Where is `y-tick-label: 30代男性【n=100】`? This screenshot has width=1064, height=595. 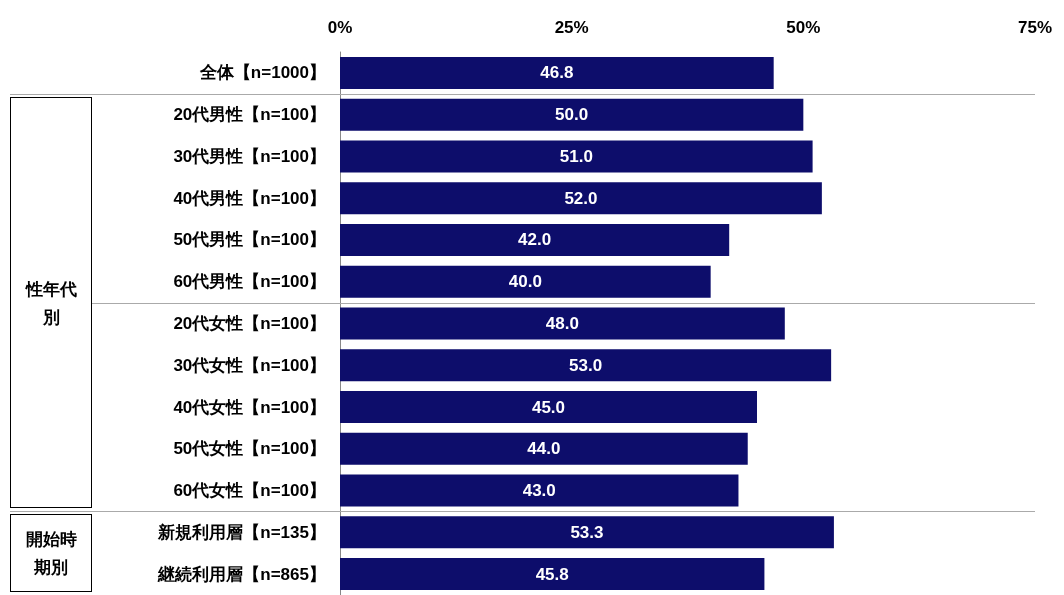
y-tick-label: 30代男性【n=100】 is located at coordinates (249, 156).